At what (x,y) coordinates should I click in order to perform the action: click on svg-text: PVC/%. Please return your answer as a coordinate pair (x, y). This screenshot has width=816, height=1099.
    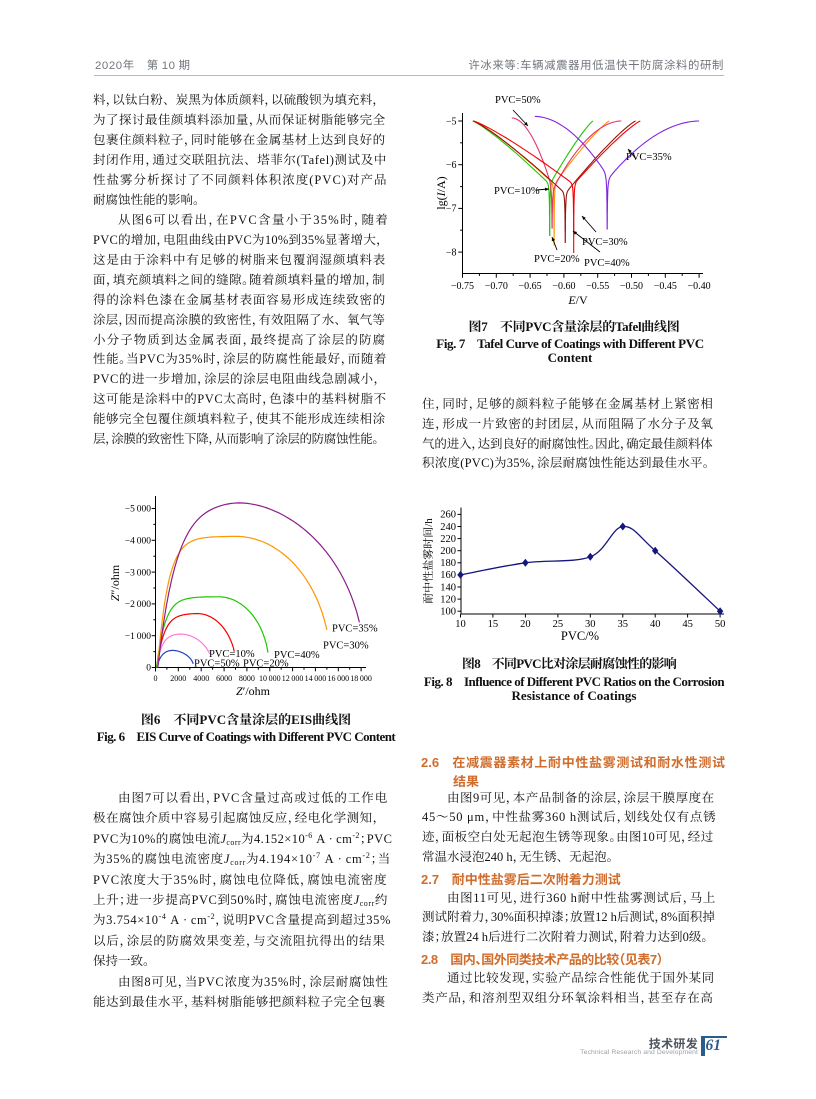
    Looking at the image, I should click on (580, 636).